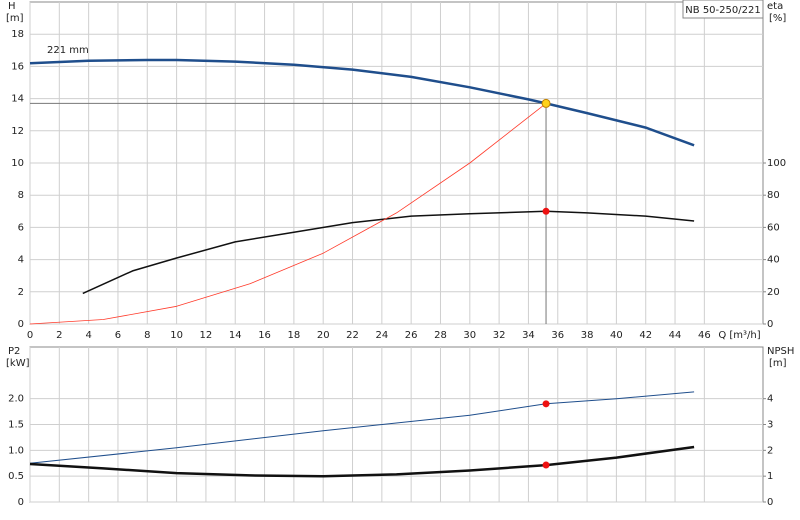  Describe the element at coordinates (30, 335) in the screenshot. I see `x-tick-label: 0` at that location.